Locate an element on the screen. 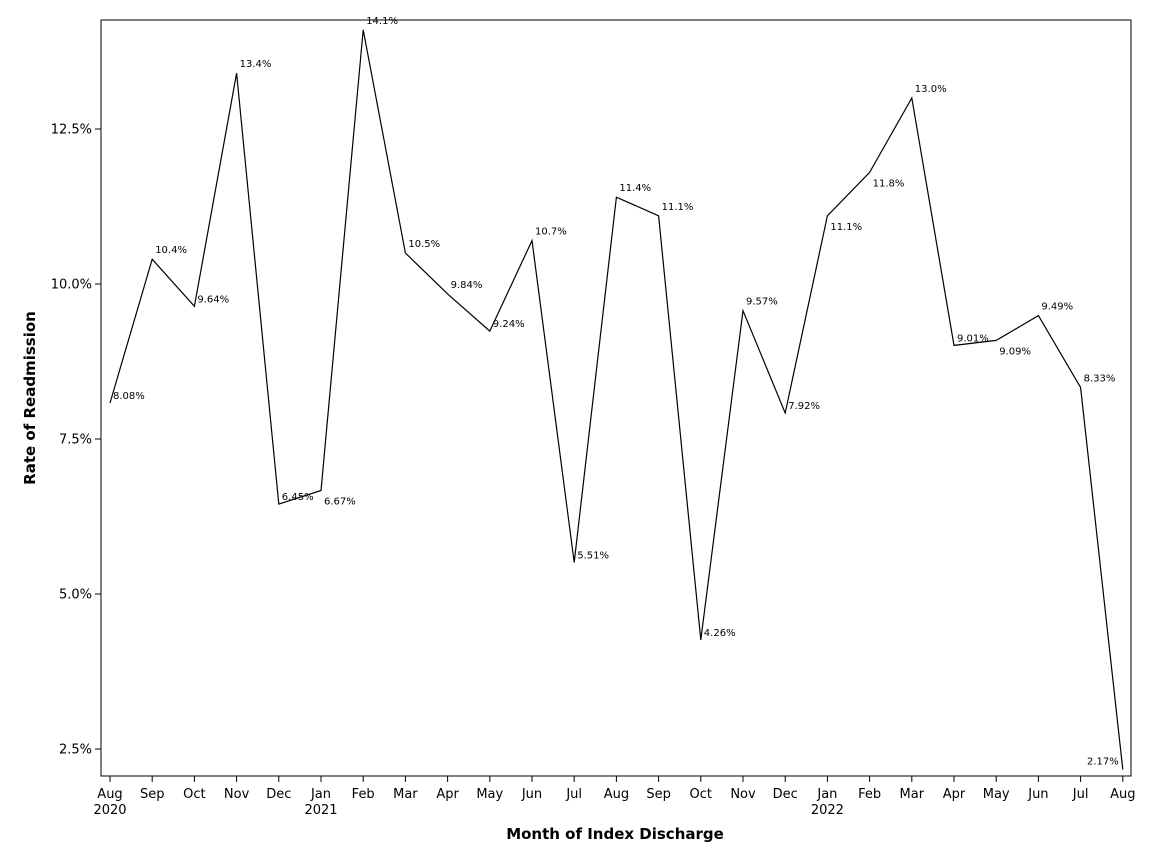 This screenshot has height=868, width=1152. data-label: 9.09% is located at coordinates (1015, 351).